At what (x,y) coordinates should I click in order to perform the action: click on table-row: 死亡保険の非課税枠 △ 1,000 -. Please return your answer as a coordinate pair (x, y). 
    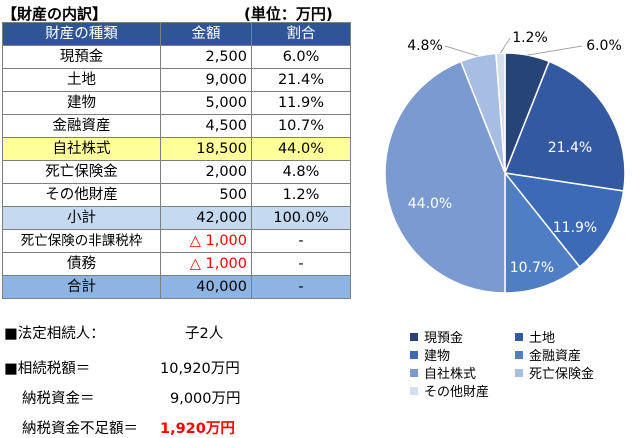
    Looking at the image, I should click on (176, 241).